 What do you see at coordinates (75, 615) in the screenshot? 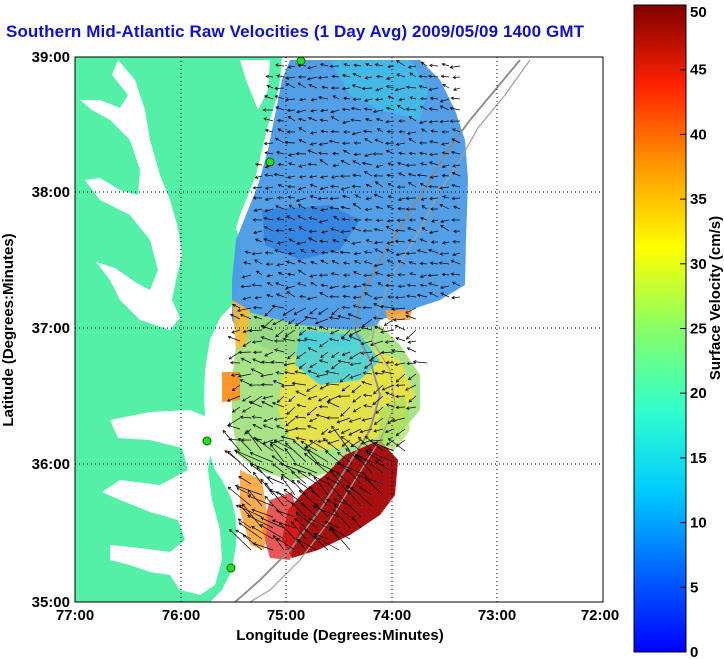
I see `x-tick-label: 77:00` at bounding box center [75, 615].